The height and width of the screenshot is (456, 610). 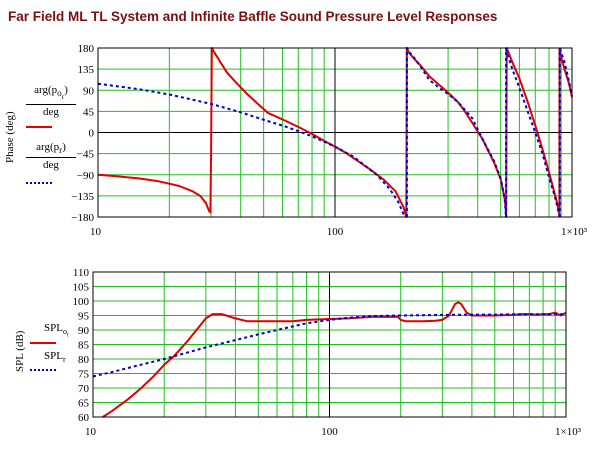 I want to click on bottom-y-tick-label: 65, so click(x=84, y=404).